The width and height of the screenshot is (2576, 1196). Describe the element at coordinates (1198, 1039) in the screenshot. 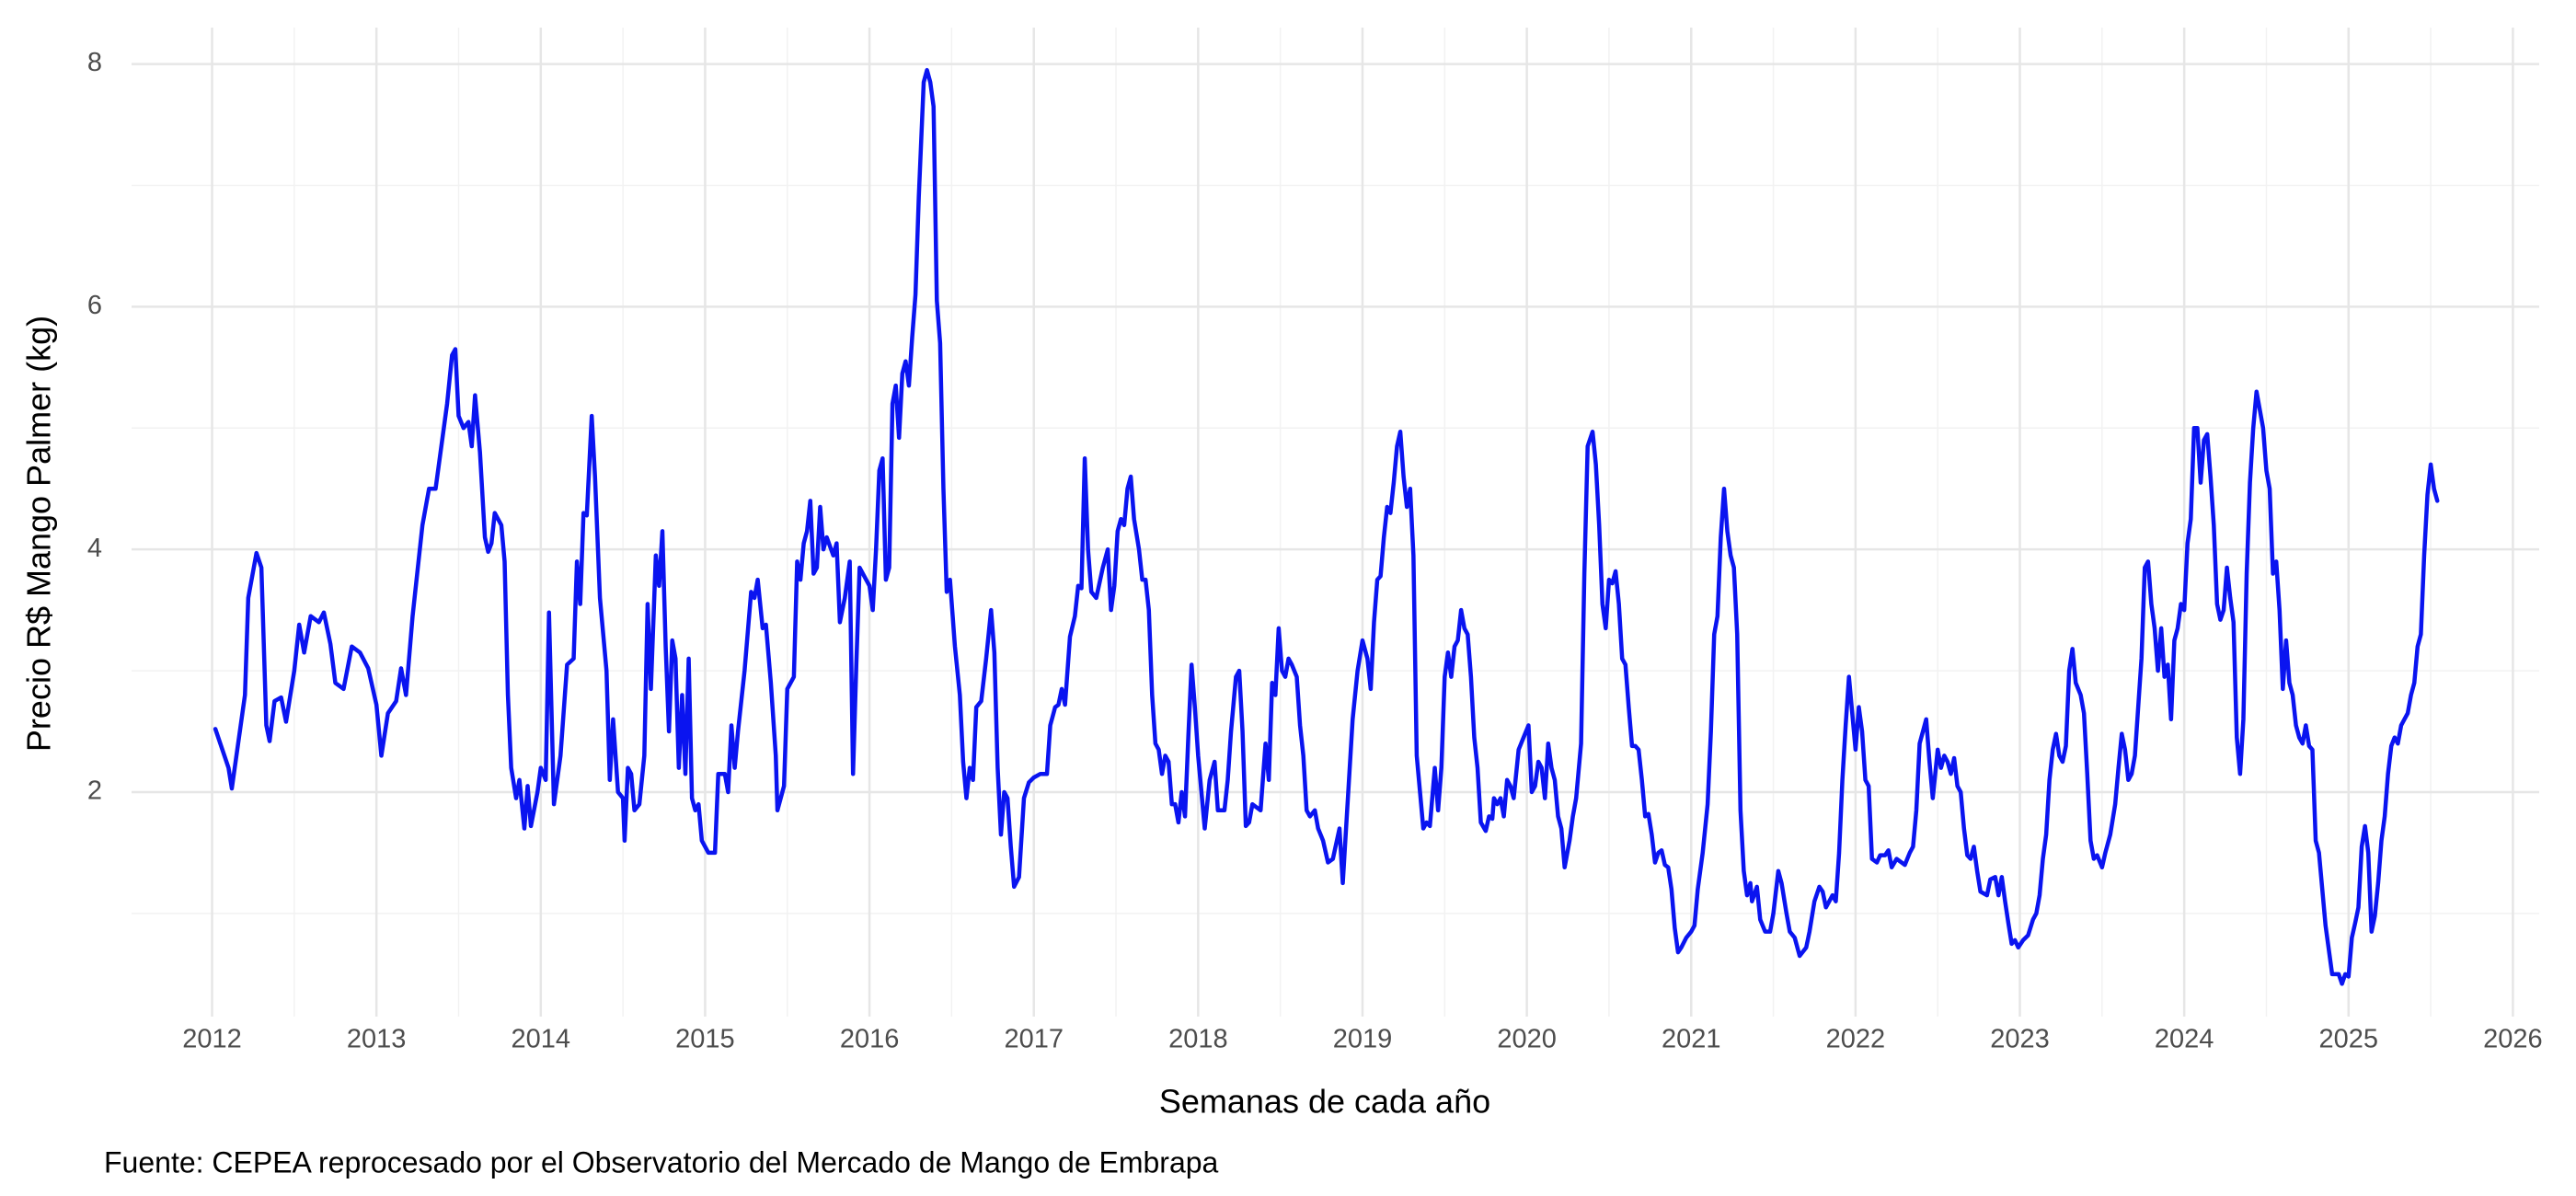

I see `x-tick-label: 2018` at that location.